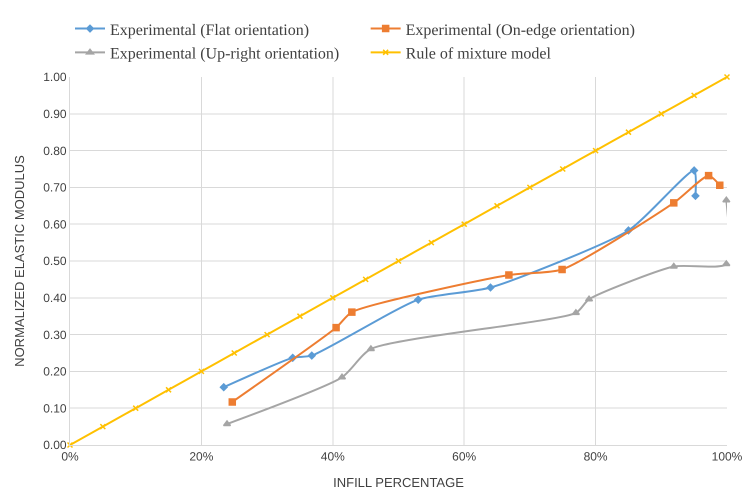 The width and height of the screenshot is (755, 500). Describe the element at coordinates (596, 456) in the screenshot. I see `x-tick-label: 80%` at that location.